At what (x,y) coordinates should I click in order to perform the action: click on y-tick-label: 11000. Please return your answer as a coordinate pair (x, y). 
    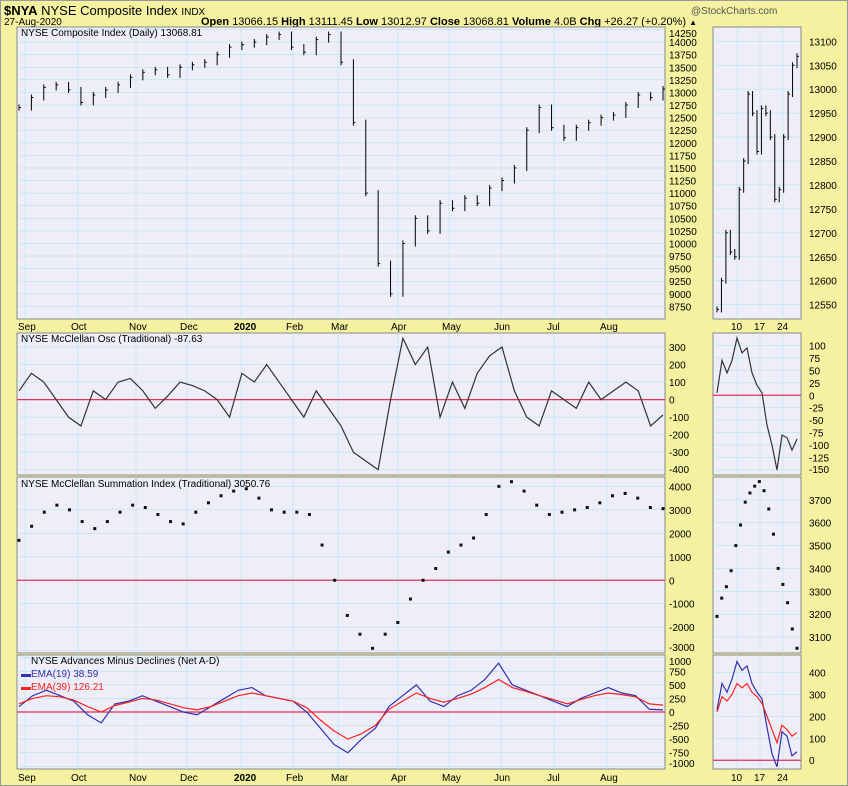
    Looking at the image, I should click on (683, 194).